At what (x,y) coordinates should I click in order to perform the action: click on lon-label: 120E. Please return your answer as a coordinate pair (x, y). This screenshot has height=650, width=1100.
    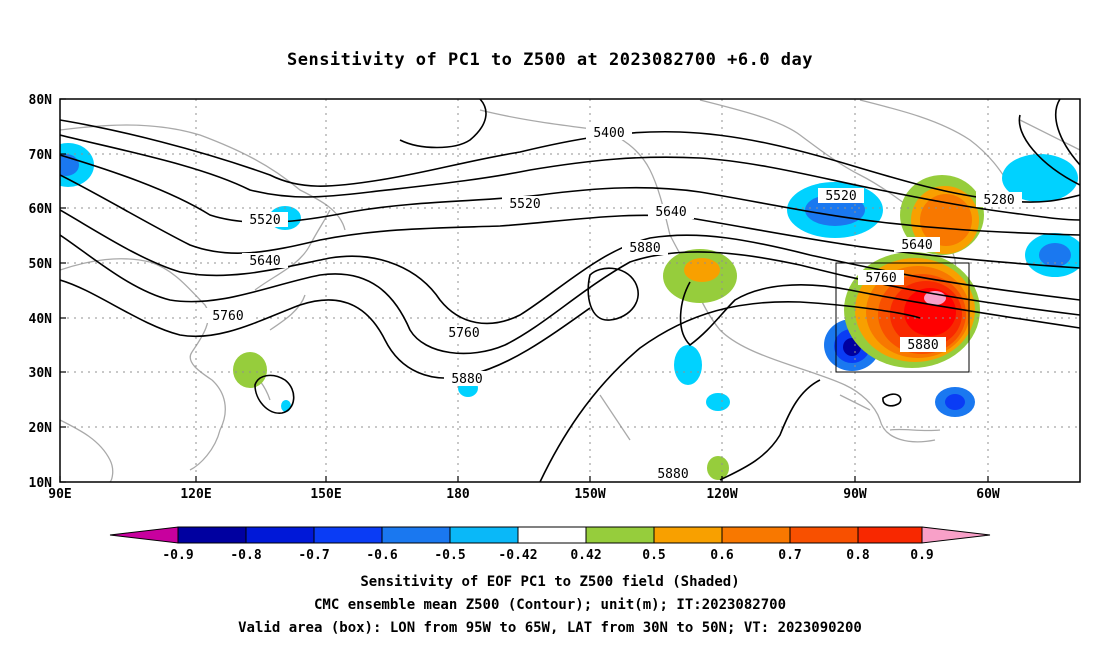
    Looking at the image, I should click on (195, 494).